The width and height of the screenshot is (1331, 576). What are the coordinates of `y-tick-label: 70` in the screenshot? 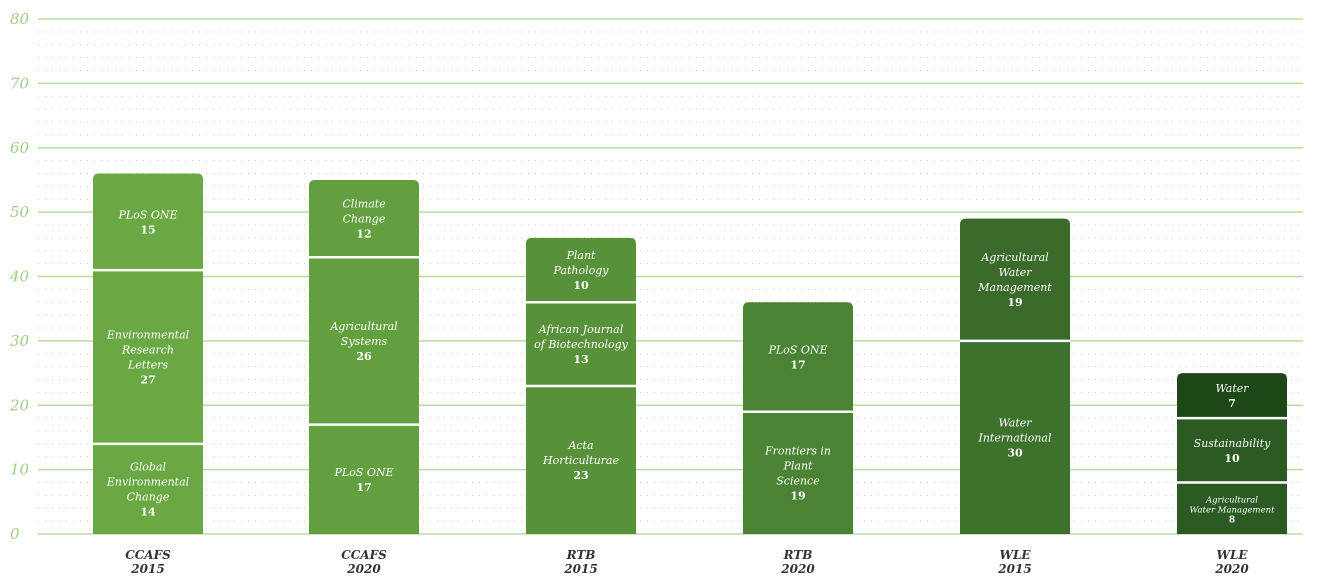 It's located at (20, 83).